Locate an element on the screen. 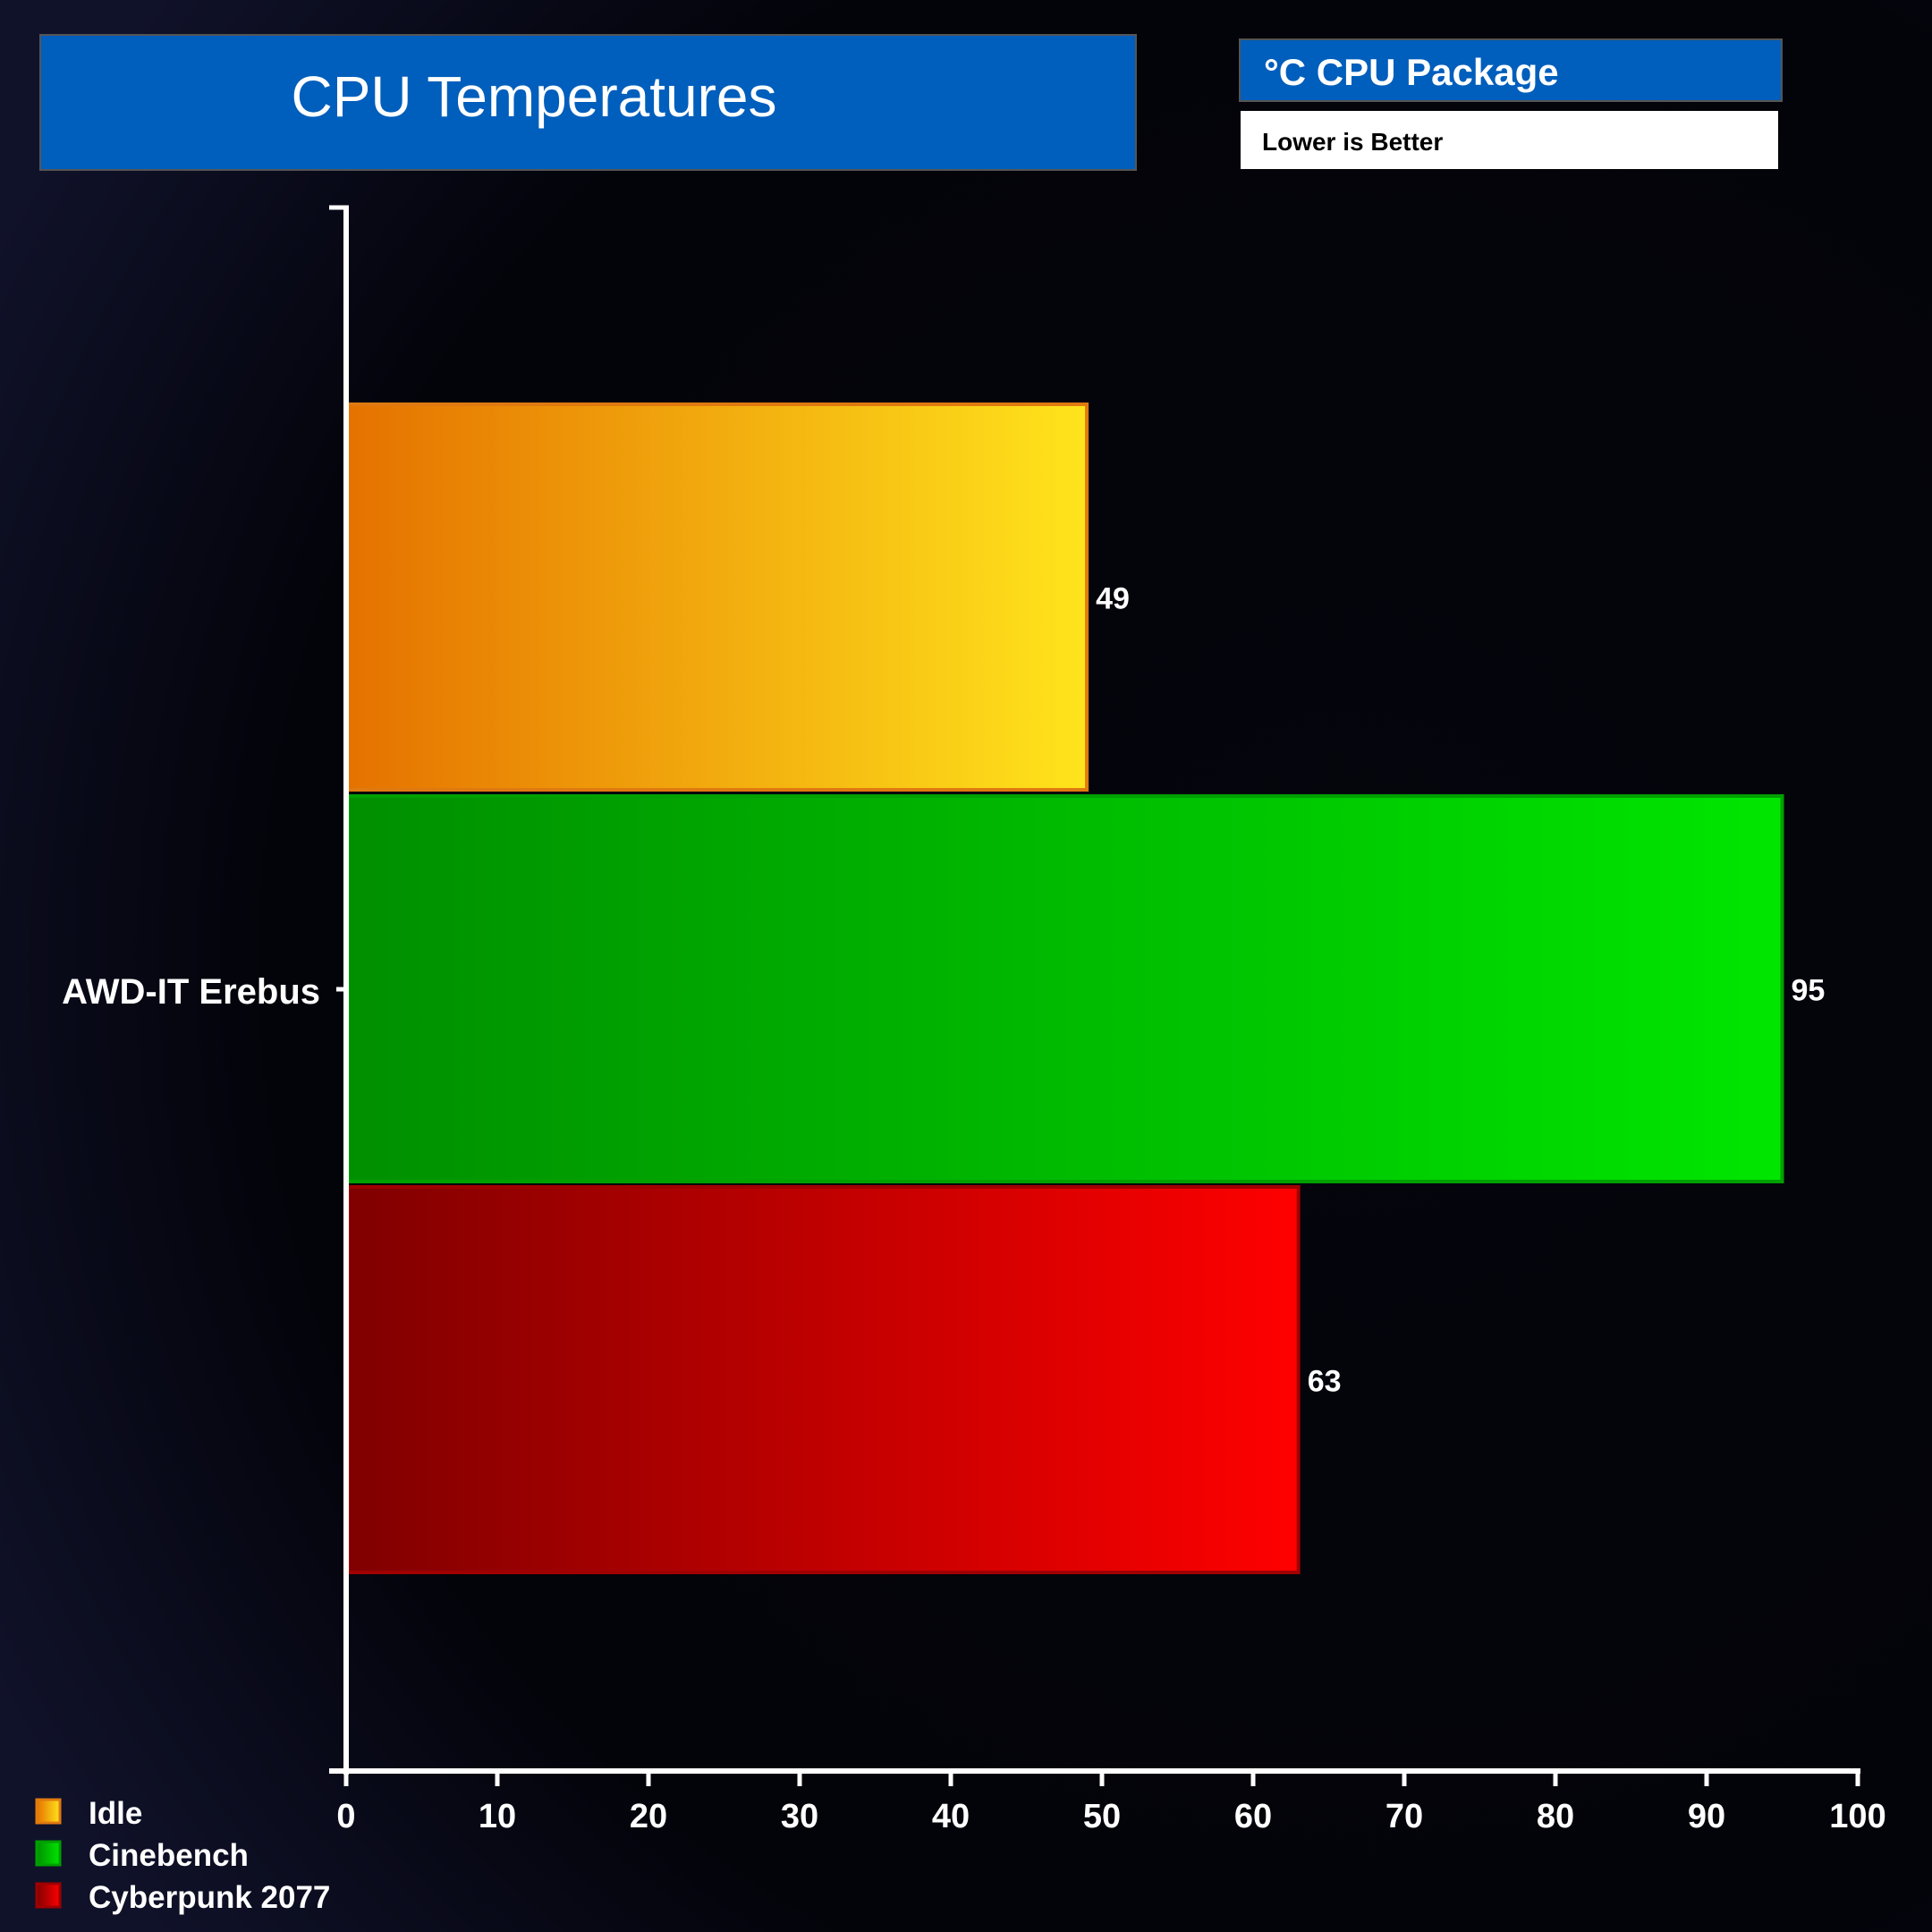 This screenshot has width=1932, height=1932. subtitle: Lower is Better is located at coordinates (1352, 142).